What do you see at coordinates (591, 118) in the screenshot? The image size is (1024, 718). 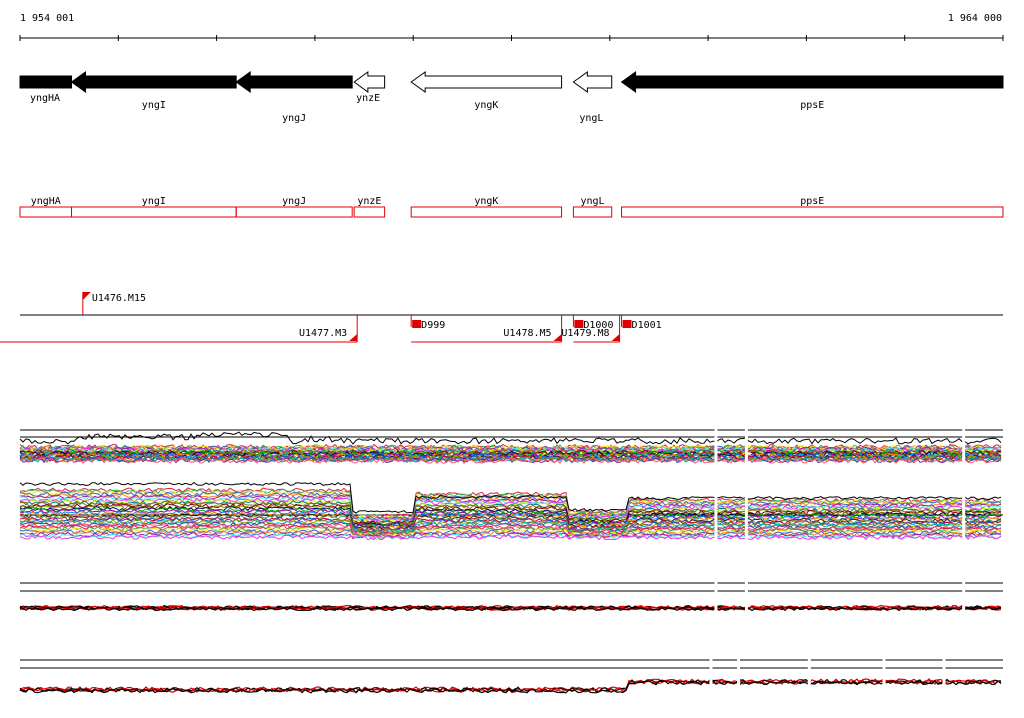 I see `gene-label-yngL: yngL` at bounding box center [591, 118].